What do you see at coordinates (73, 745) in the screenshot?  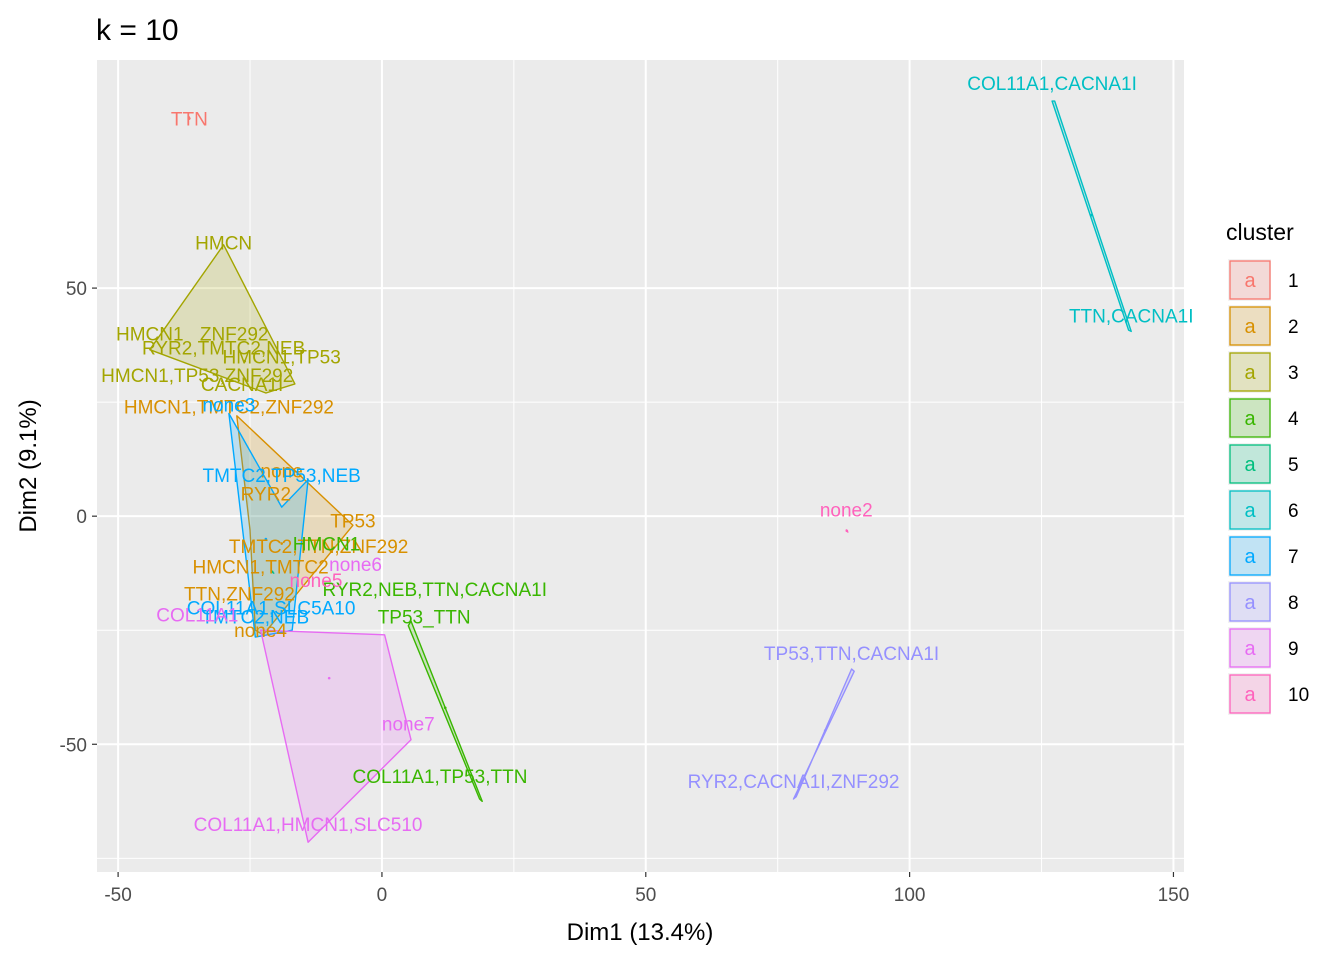 I see `y-tick-label: -50` at bounding box center [73, 745].